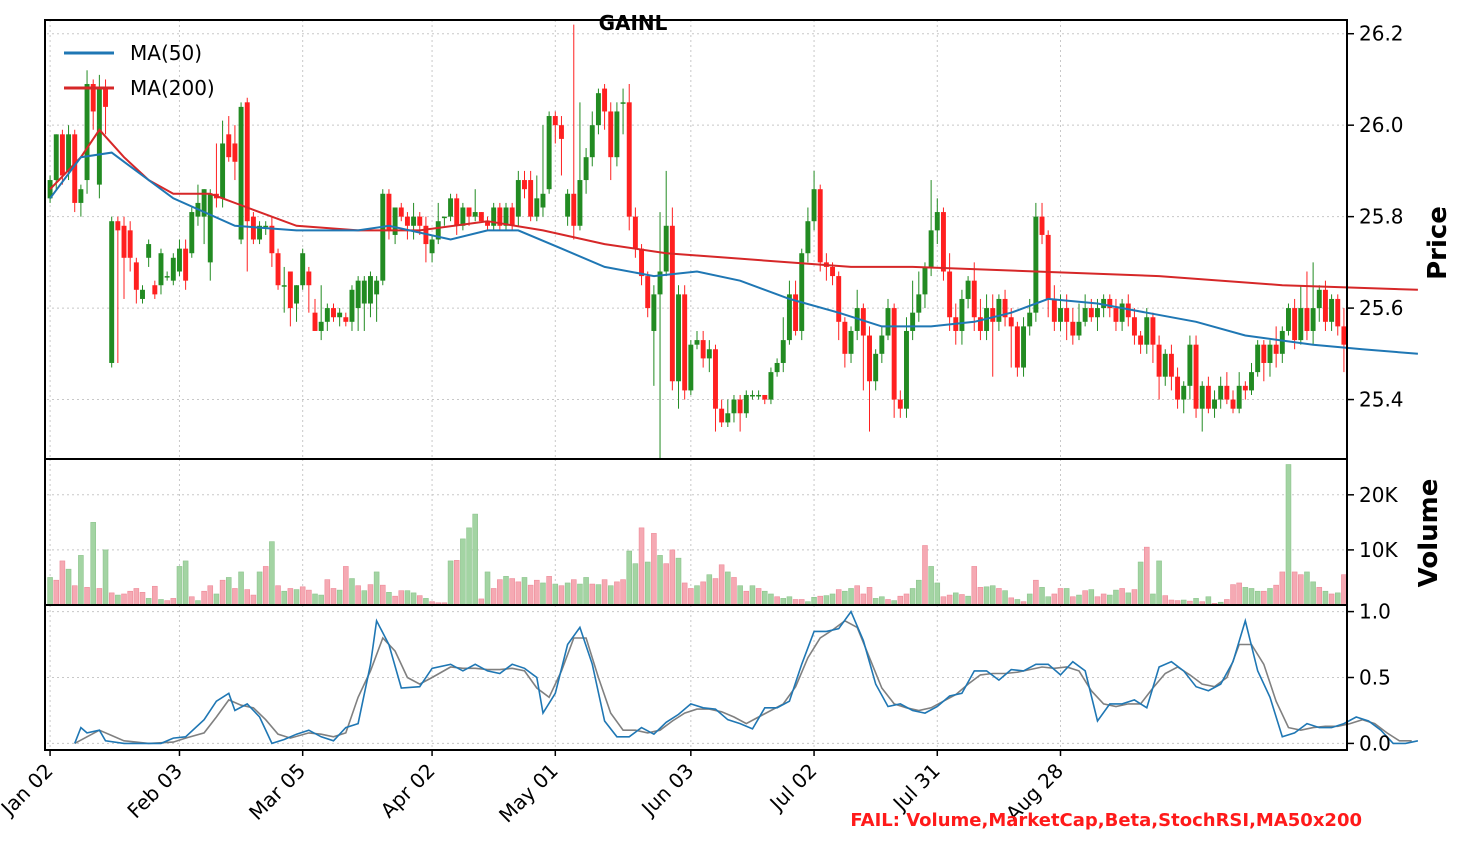 Image resolution: width=1464 pixels, height=855 pixels. What do you see at coordinates (154, 791) in the screenshot?
I see `x-tick-label: Feb 03` at bounding box center [154, 791].